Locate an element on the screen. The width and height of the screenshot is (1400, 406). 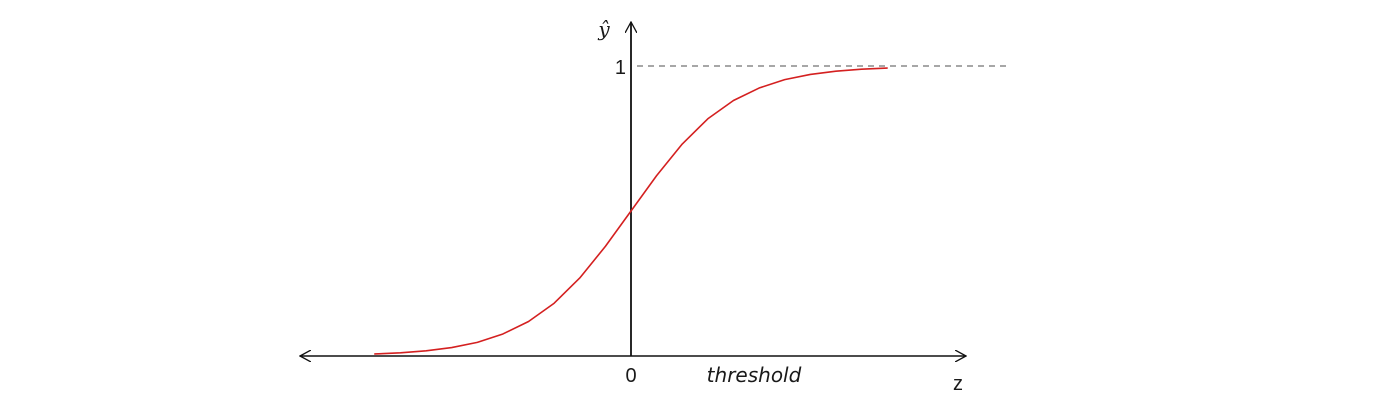
y-axis-label: ŷ is located at coordinates (603, 29).